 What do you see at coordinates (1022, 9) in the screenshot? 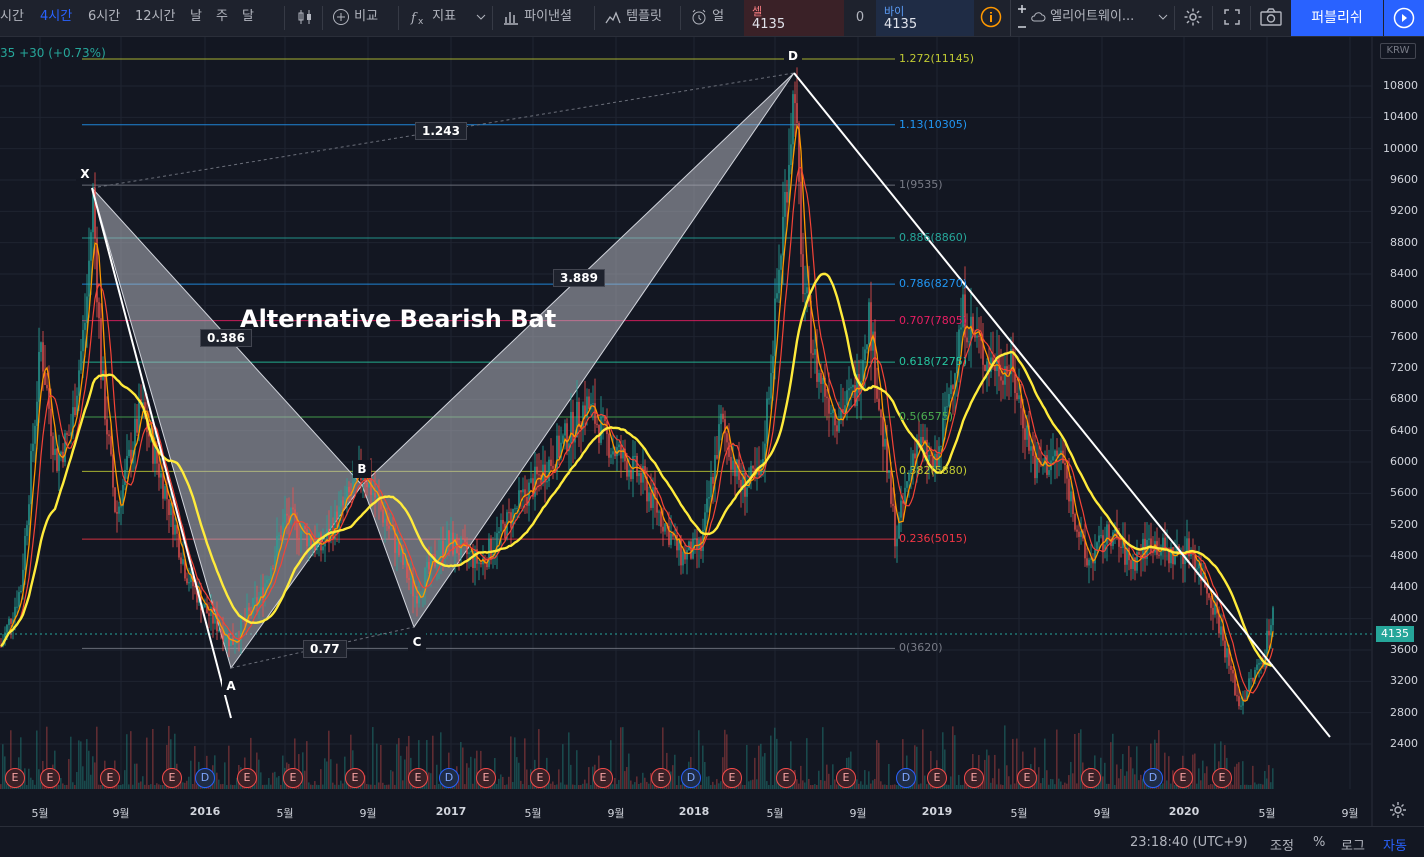
I see `plus-icon` at bounding box center [1022, 9].